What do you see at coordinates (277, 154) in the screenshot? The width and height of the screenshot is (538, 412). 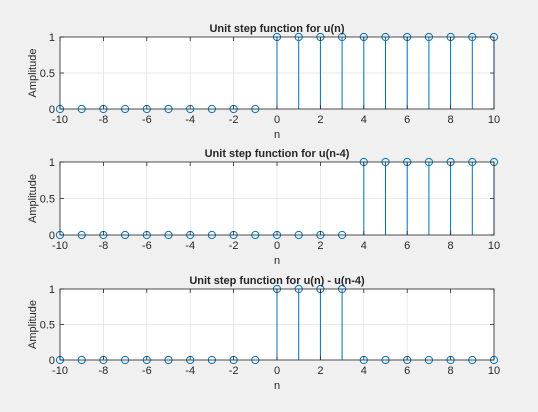 I see `chart-title: Unit step function for u(n-4)` at bounding box center [277, 154].